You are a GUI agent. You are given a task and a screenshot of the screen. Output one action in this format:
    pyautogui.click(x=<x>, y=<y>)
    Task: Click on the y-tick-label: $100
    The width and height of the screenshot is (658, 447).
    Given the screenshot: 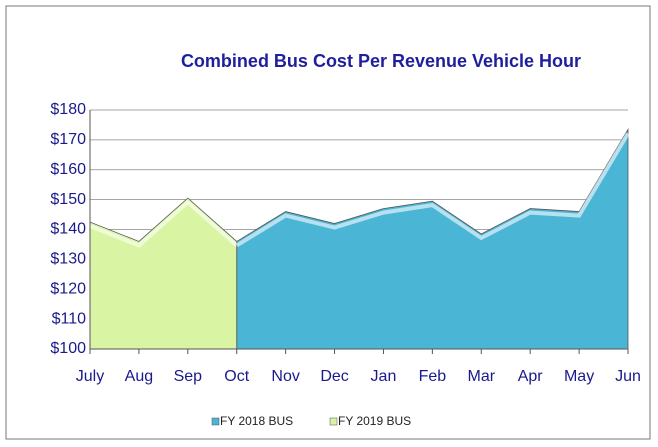 What is the action you would take?
    pyautogui.click(x=68, y=348)
    